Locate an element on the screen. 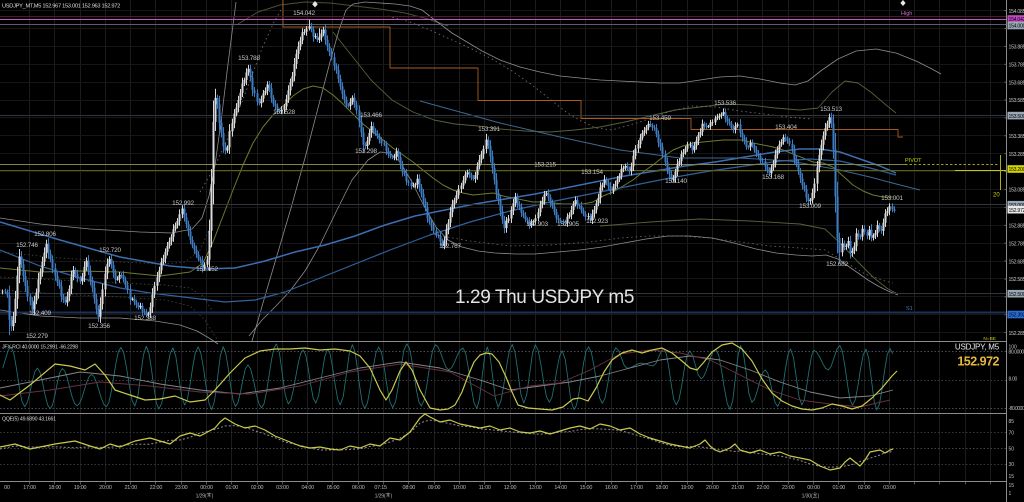  svg-text: 70 is located at coordinates (1012, 434).